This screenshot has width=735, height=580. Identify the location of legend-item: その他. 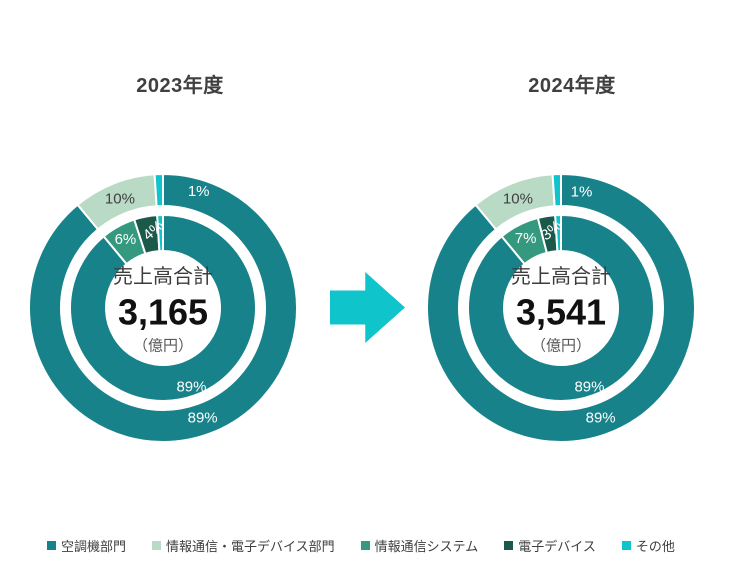
(648, 545).